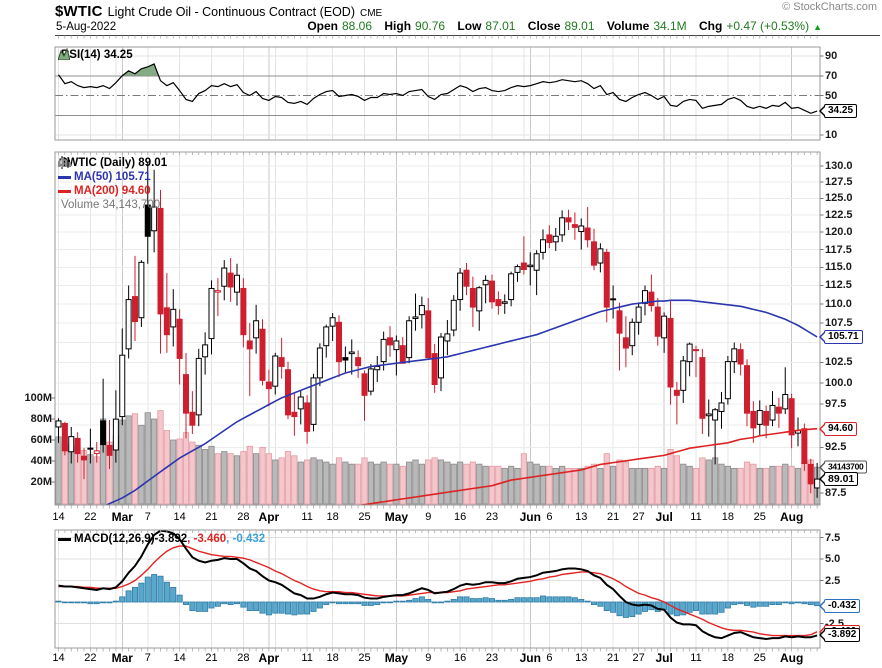 Image resolution: width=882 pixels, height=668 pixels. I want to click on ma200-legend-label: MA(200) 94.60, so click(112, 191).